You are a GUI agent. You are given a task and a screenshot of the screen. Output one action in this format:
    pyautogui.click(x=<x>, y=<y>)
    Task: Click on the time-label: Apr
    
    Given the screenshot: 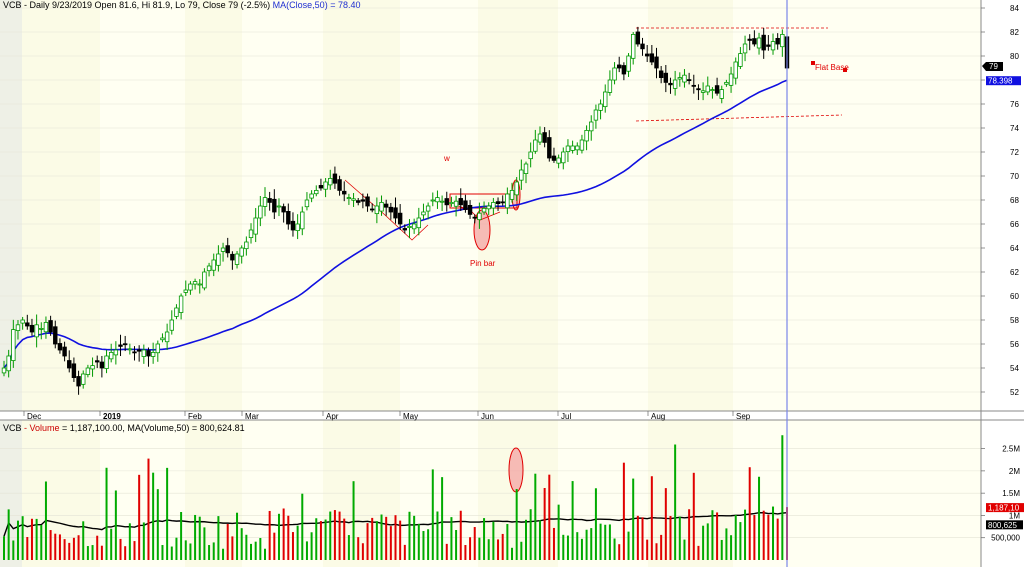 What is the action you would take?
    pyautogui.click(x=332, y=416)
    